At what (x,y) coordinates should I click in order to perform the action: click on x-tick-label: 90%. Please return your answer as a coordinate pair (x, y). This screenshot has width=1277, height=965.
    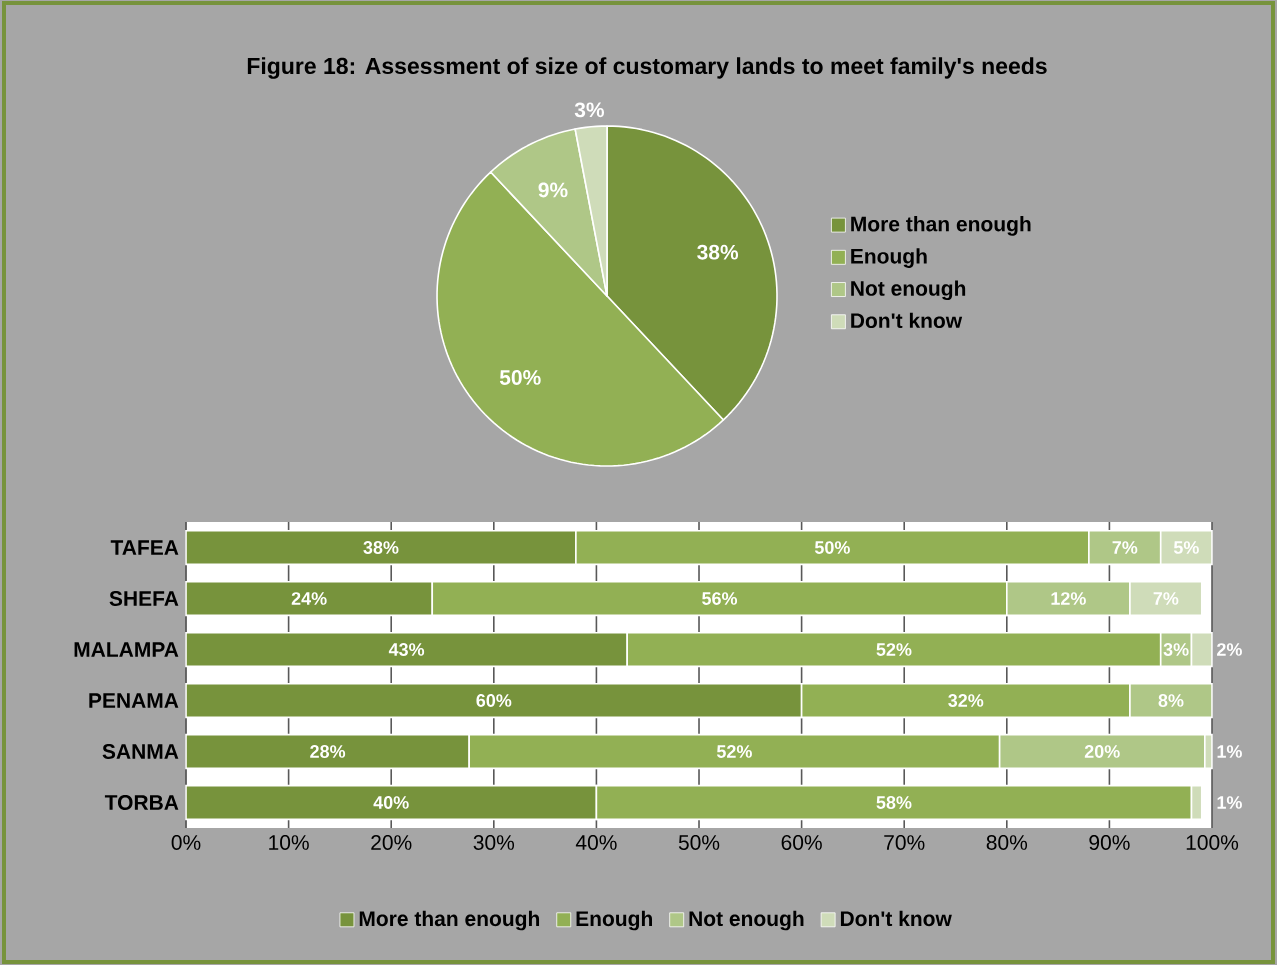
    Looking at the image, I should click on (1109, 842).